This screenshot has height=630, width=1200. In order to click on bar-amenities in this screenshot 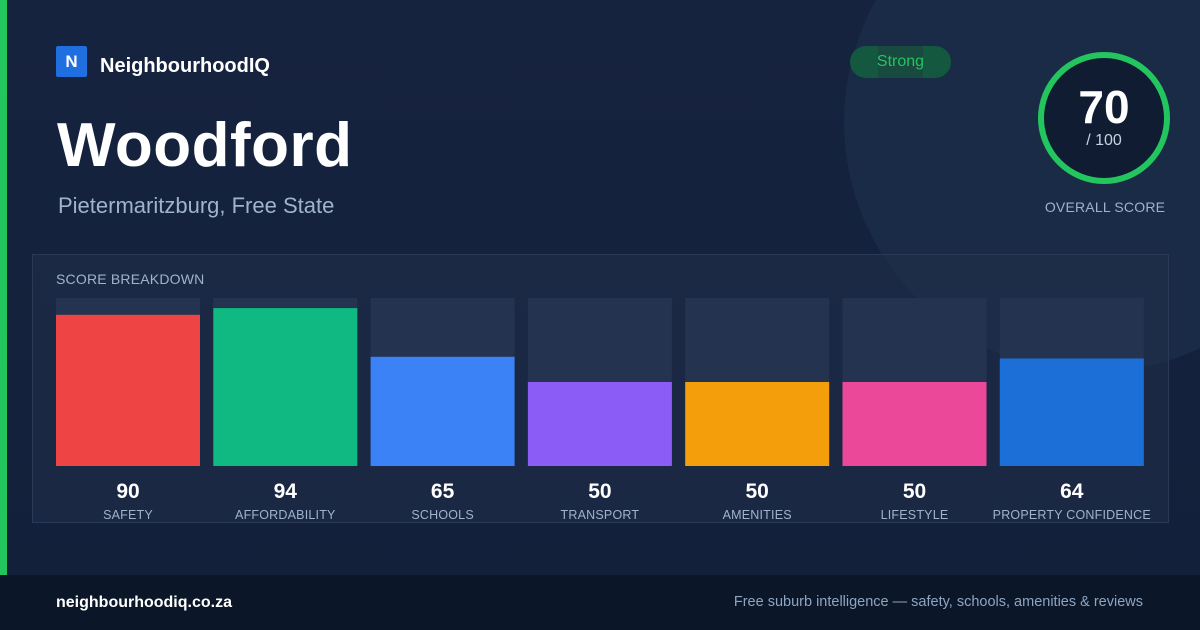, I will do `click(757, 424)`.